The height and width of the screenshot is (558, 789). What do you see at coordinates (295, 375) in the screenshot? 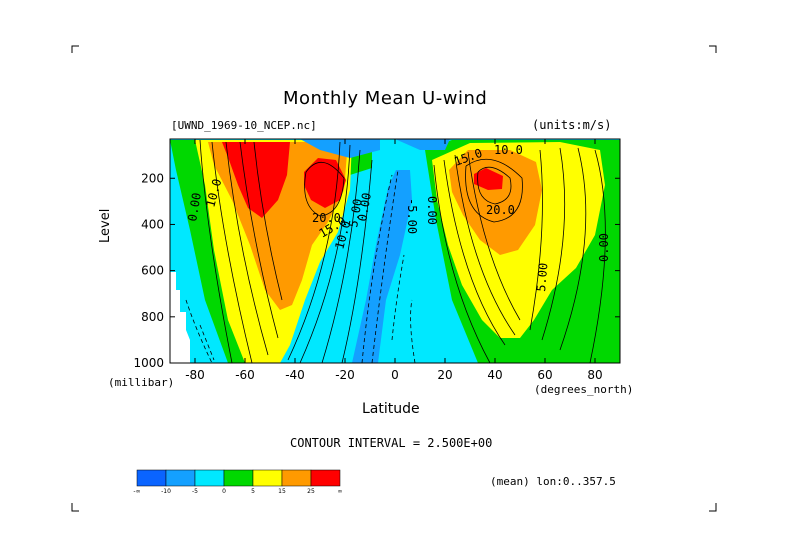
I see `x-tick-label: -40` at bounding box center [295, 375].